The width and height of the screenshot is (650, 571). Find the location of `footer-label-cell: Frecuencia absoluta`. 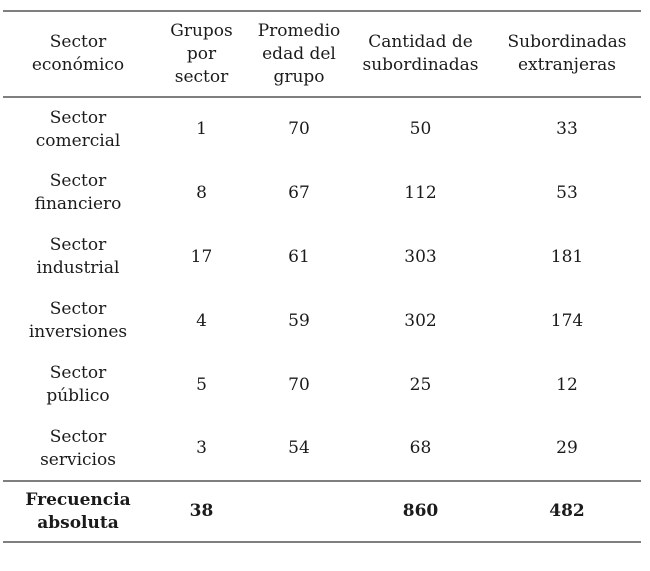

footer-label-cell: Frecuencia absoluta is located at coordinates (78, 511).